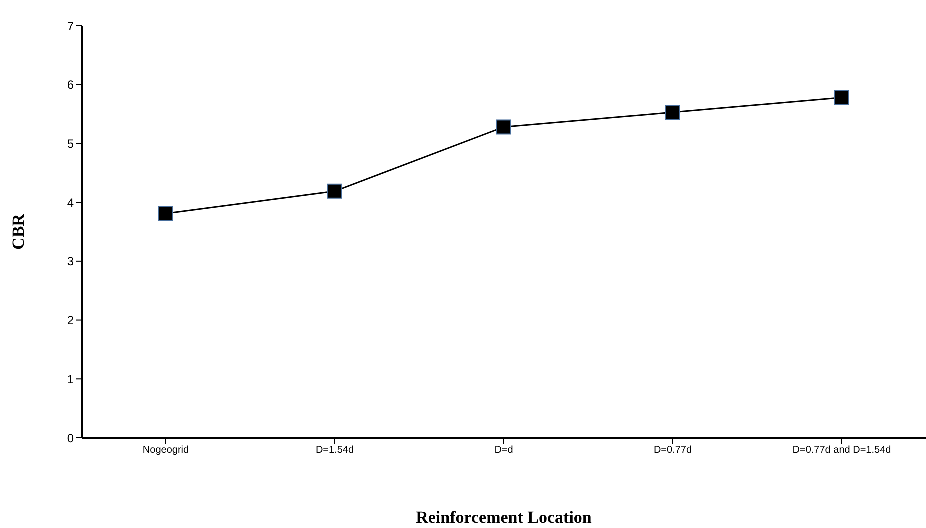 This screenshot has height=528, width=926. I want to click on x-tick-label: D=0.77d, so click(673, 450).